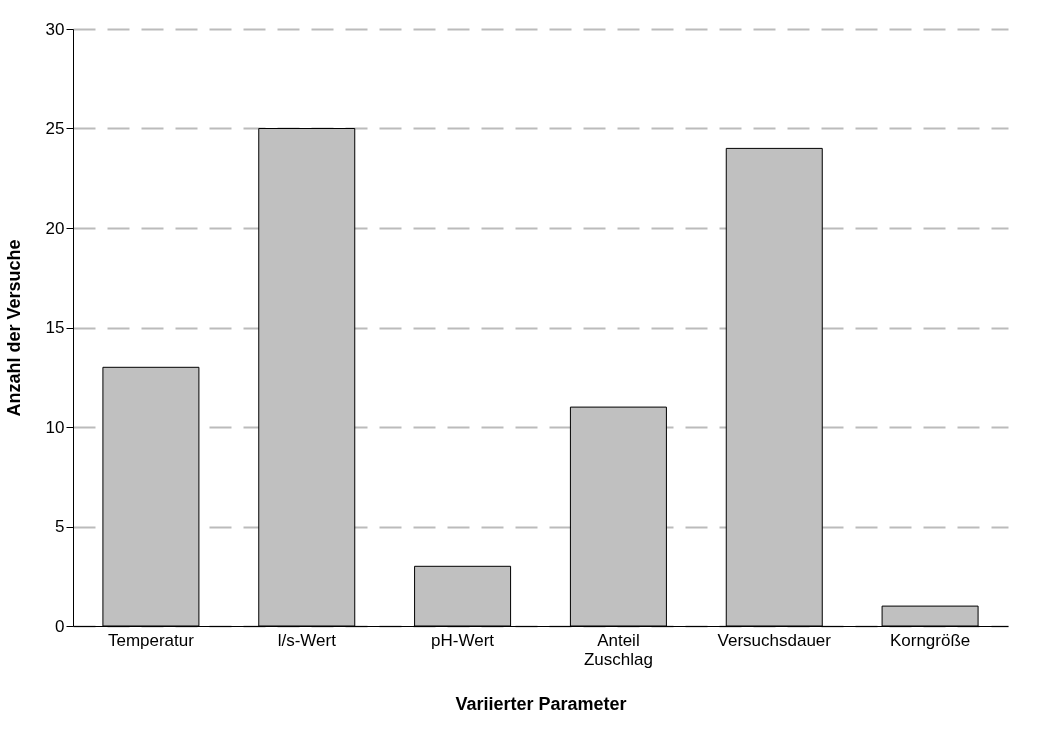 The image size is (1037, 734). What do you see at coordinates (55, 327) in the screenshot?
I see `y-tick-label: 15` at bounding box center [55, 327].